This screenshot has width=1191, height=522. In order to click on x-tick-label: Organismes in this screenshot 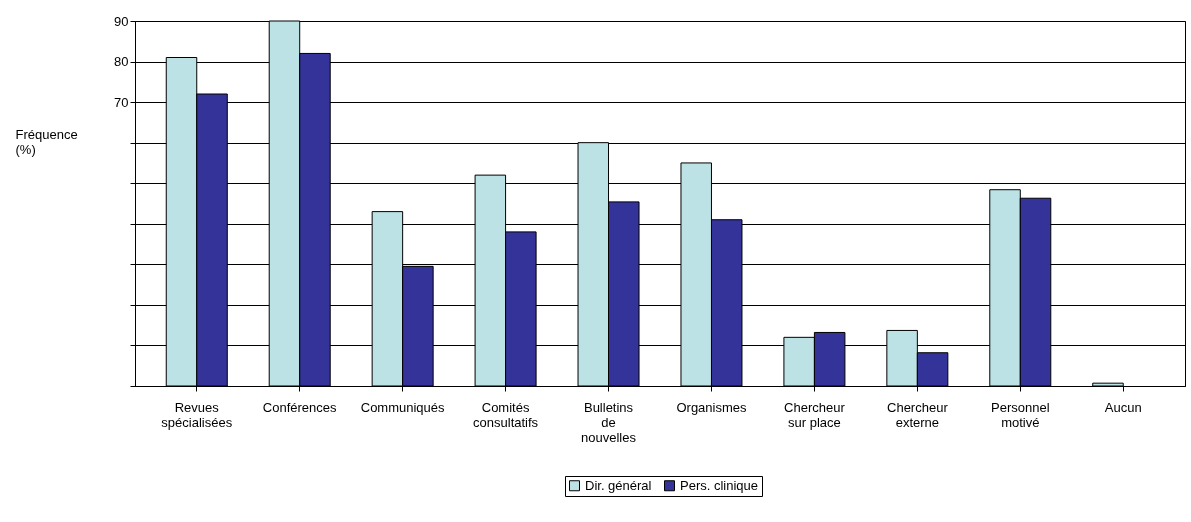, I will do `click(712, 407)`.